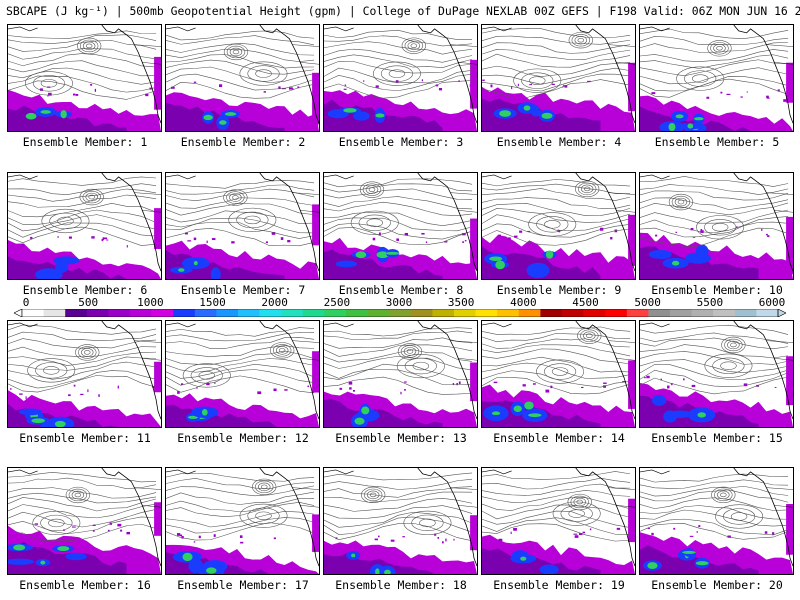 The height and width of the screenshot is (600, 800). What do you see at coordinates (337, 302) in the screenshot?
I see `colorbar-tick: 2500` at bounding box center [337, 302].